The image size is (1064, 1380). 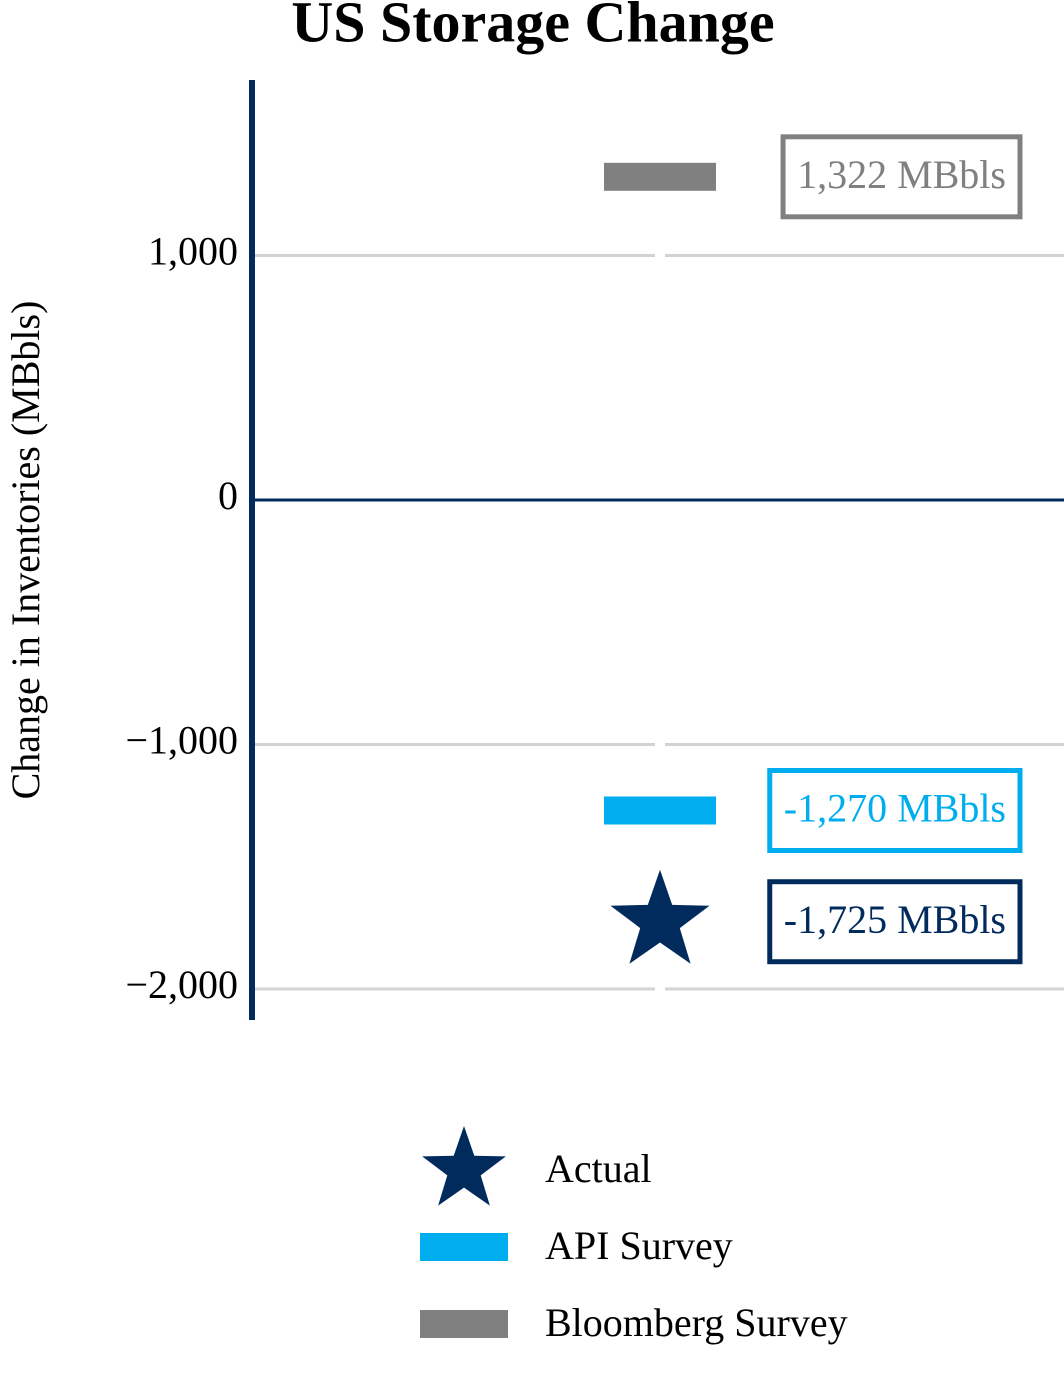 I want to click on y-tick-label: −1,000, so click(x=181, y=740).